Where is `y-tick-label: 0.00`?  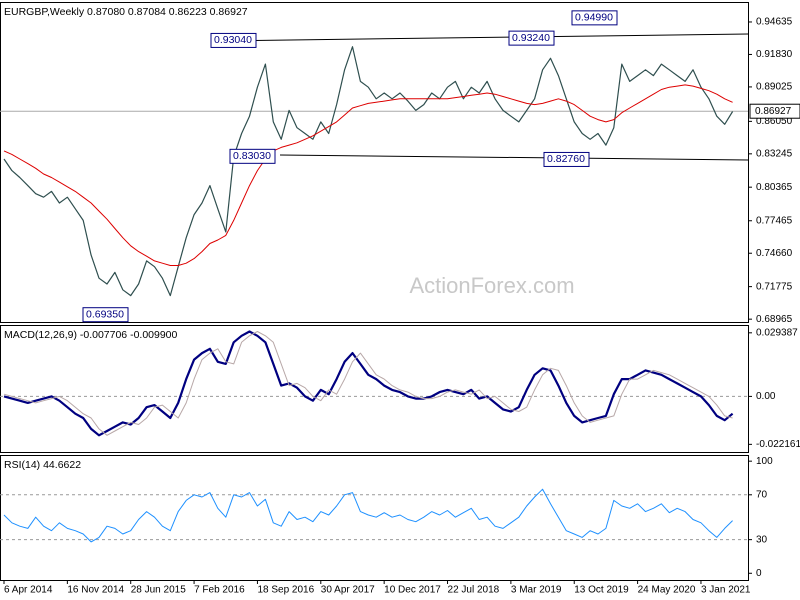 y-tick-label: 0.00 is located at coordinates (766, 396).